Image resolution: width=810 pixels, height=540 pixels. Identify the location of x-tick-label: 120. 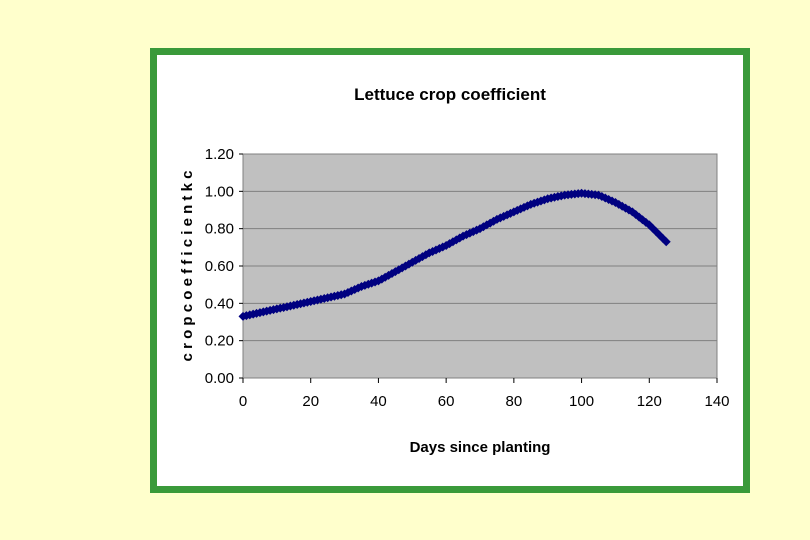
(649, 401).